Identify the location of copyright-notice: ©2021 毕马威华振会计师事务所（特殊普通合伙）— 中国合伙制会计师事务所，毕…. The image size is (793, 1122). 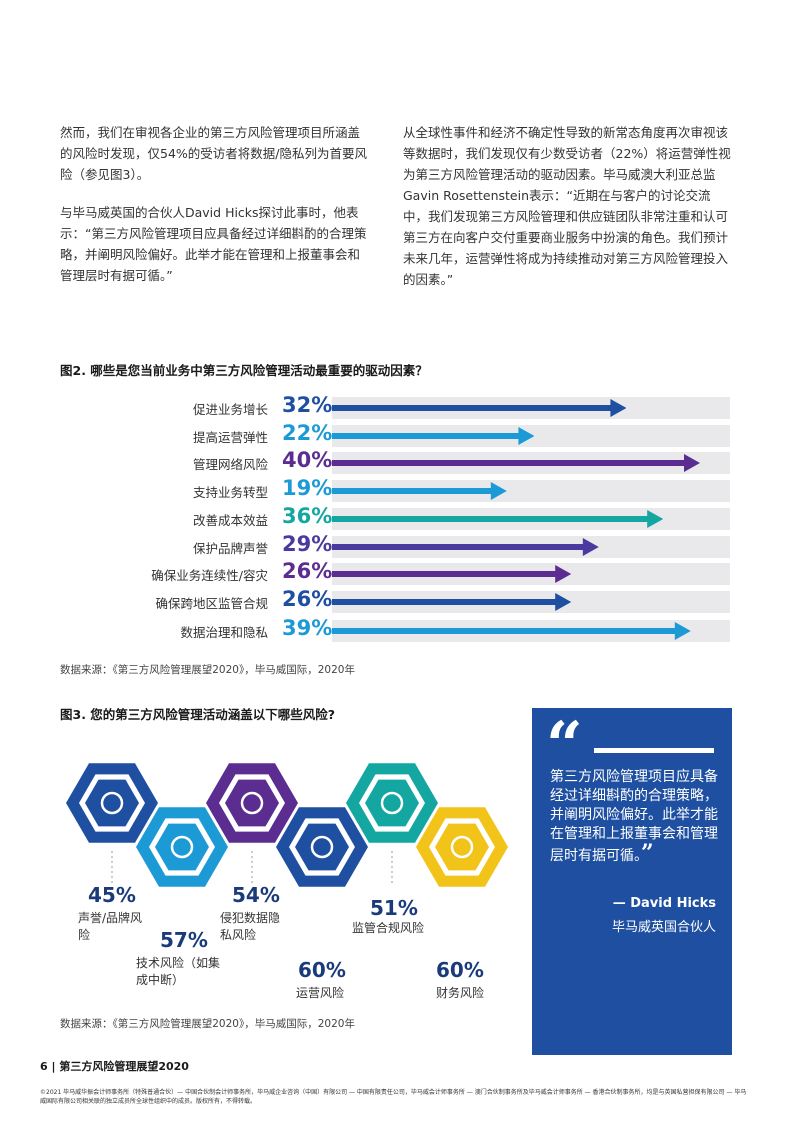
(393, 1097).